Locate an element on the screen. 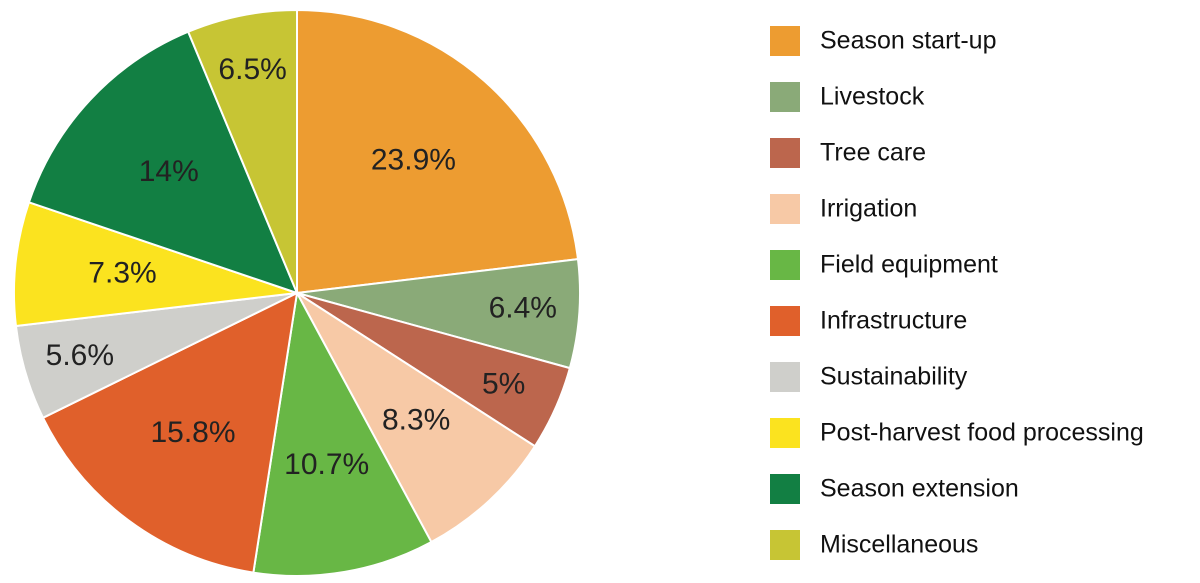  legend-label: Sustainability is located at coordinates (894, 377).